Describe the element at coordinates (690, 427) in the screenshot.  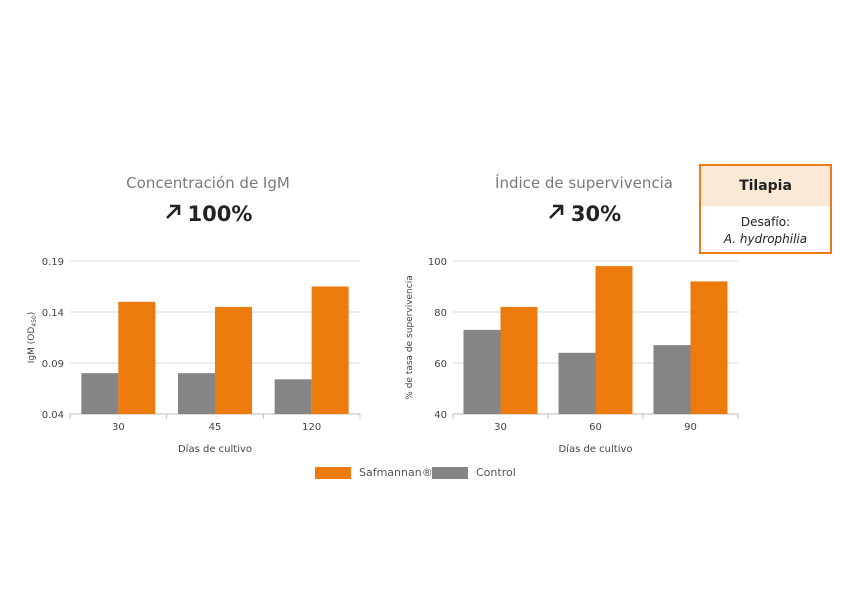
I see `x-tick-label: 90` at that location.